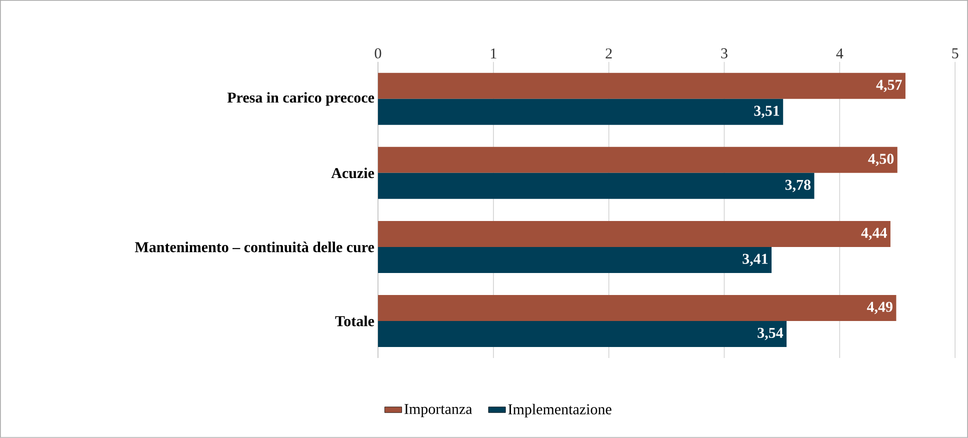 This screenshot has width=968, height=438. I want to click on y-tick-label: Acuzie, so click(352, 173).